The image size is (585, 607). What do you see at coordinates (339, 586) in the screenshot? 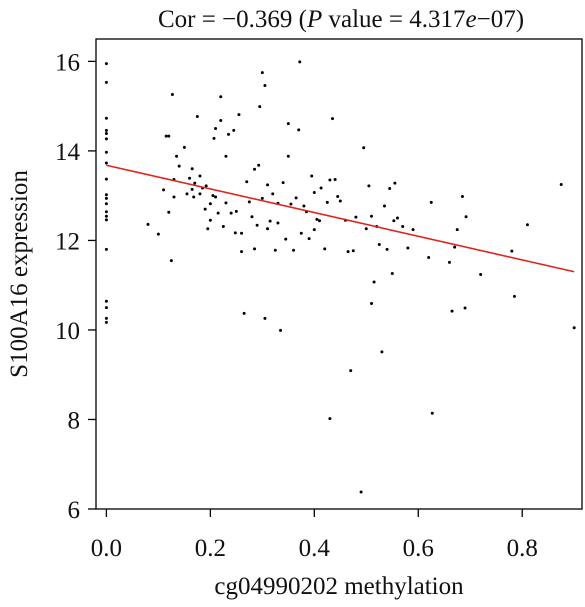
I see `x-axis-label: cg04990202 methylation` at bounding box center [339, 586].